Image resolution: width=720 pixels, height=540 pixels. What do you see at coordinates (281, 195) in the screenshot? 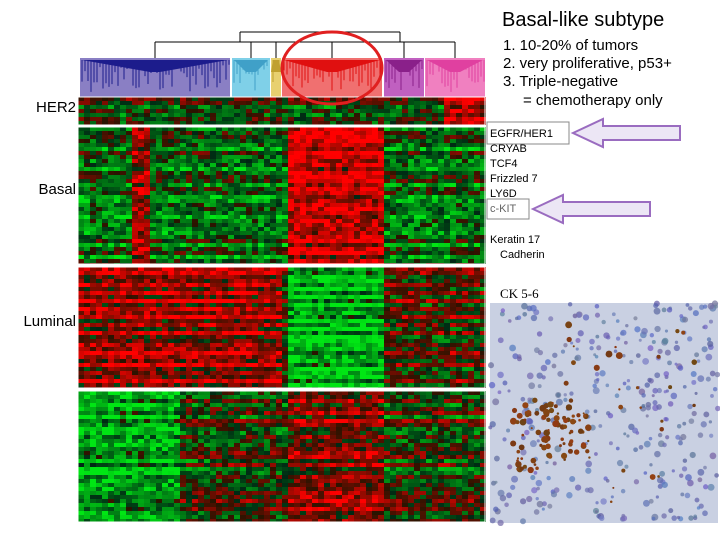
I see `heat-border` at bounding box center [281, 195].